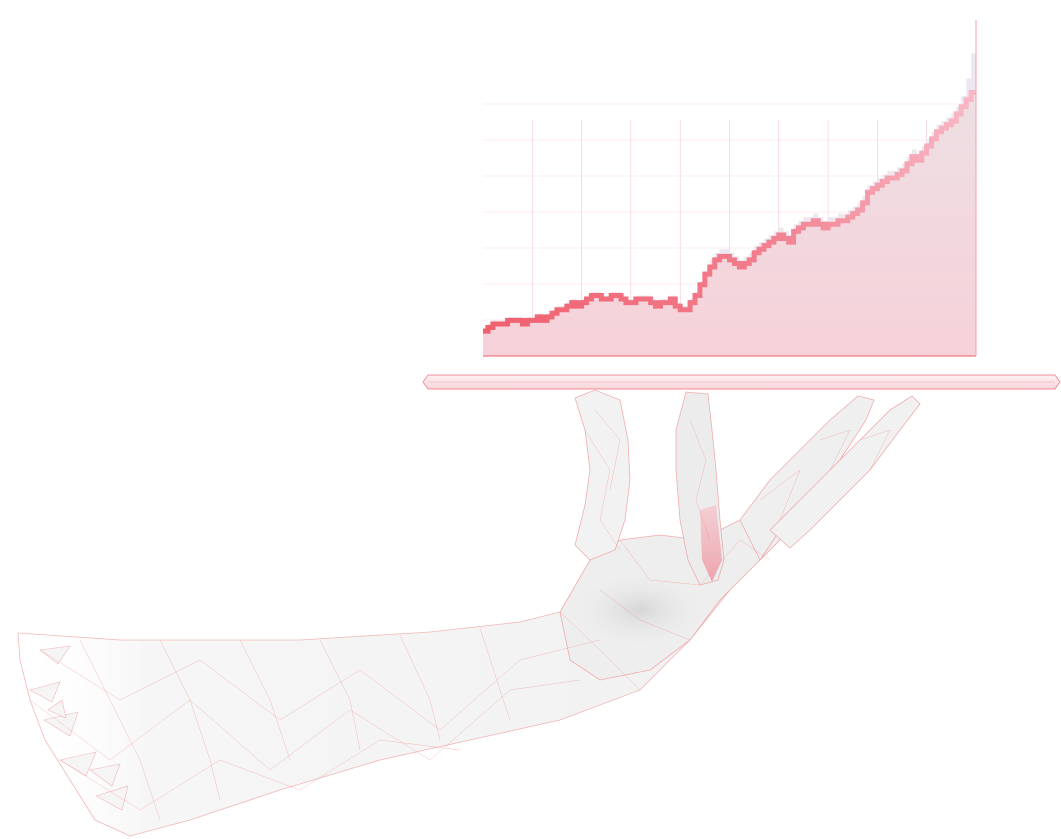 This screenshot has width=1061, height=839. Describe the element at coordinates (711, 543) in the screenshot. I see `index-finger-shade` at that location.